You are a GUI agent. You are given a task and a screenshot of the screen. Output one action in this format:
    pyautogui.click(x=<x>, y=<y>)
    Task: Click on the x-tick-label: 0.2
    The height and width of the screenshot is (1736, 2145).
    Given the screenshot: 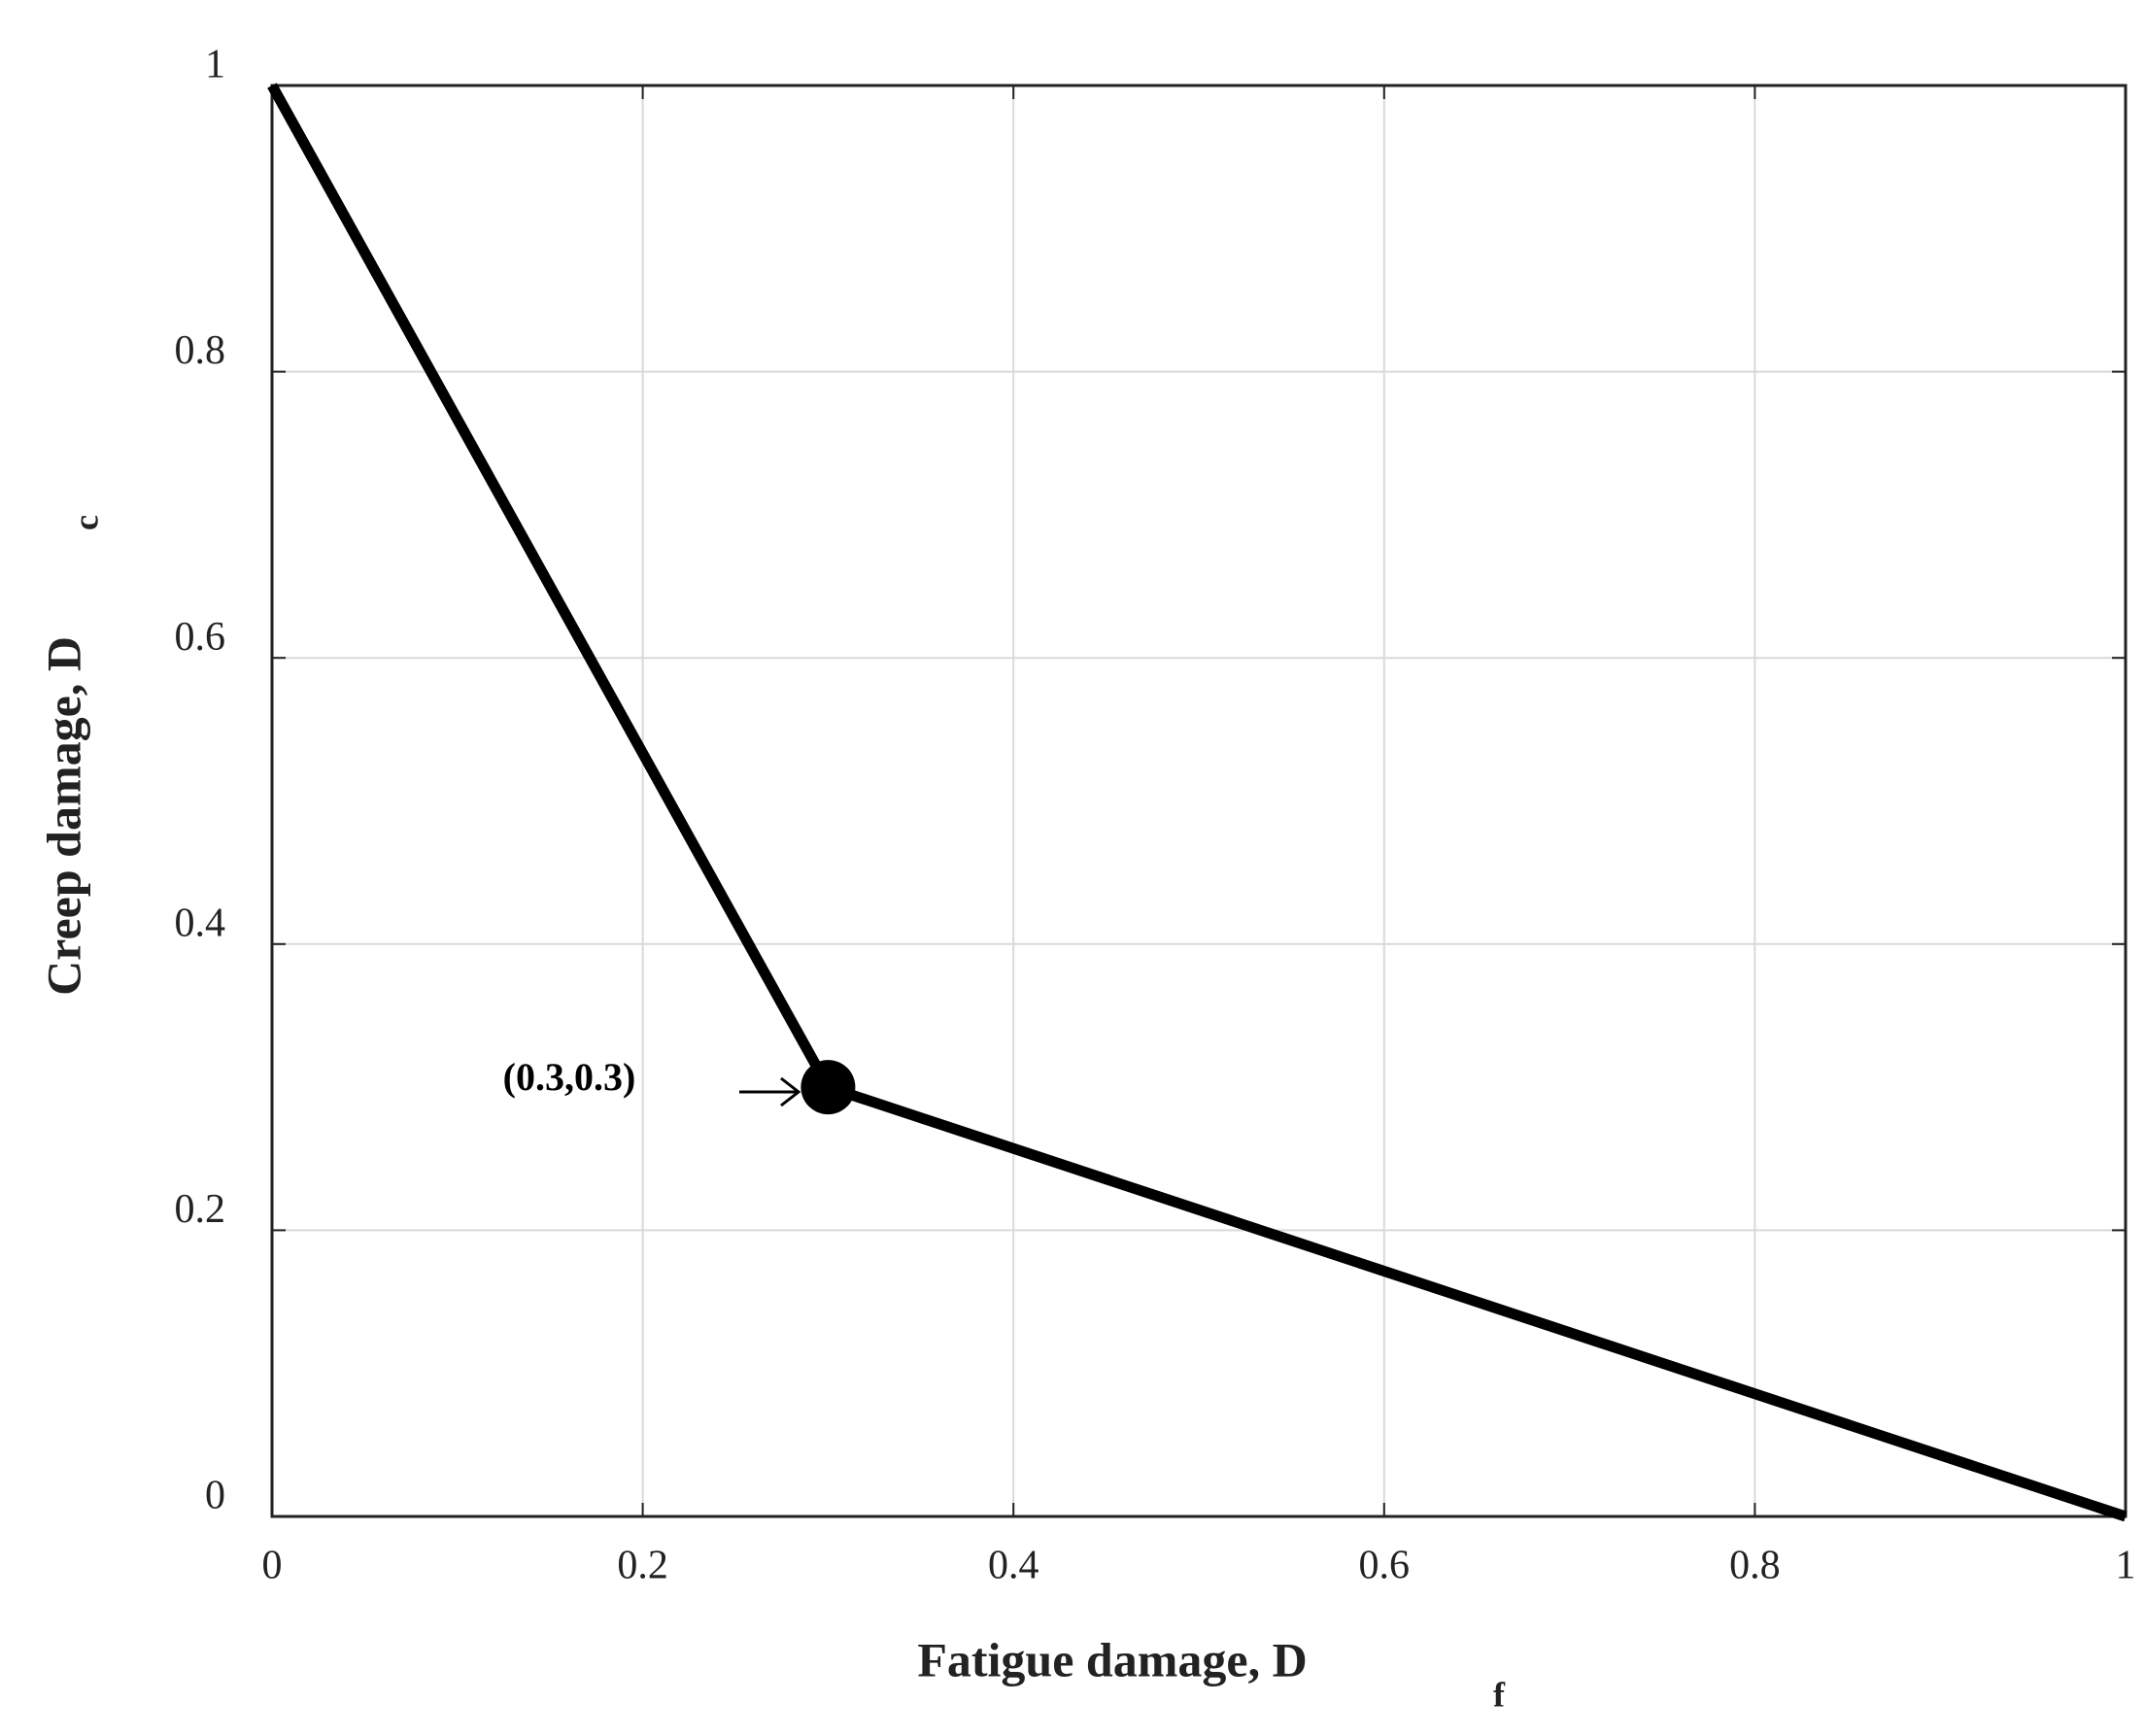 What is the action you would take?
    pyautogui.click(x=642, y=1566)
    